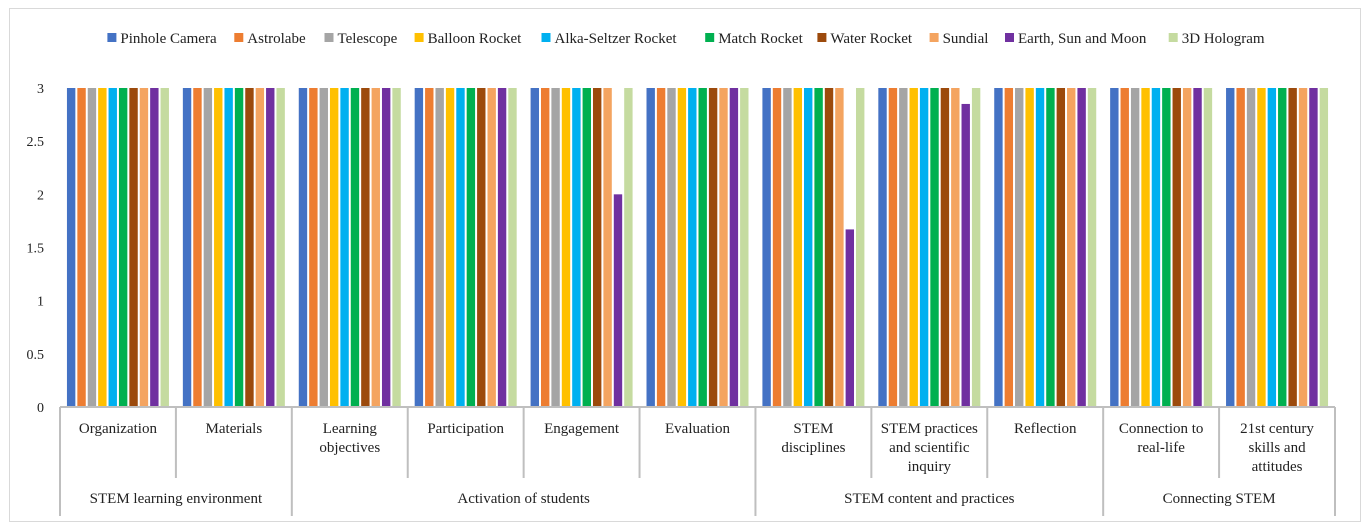 This screenshot has height=529, width=1370. I want to click on x-tick-label: inquiry, so click(930, 467).